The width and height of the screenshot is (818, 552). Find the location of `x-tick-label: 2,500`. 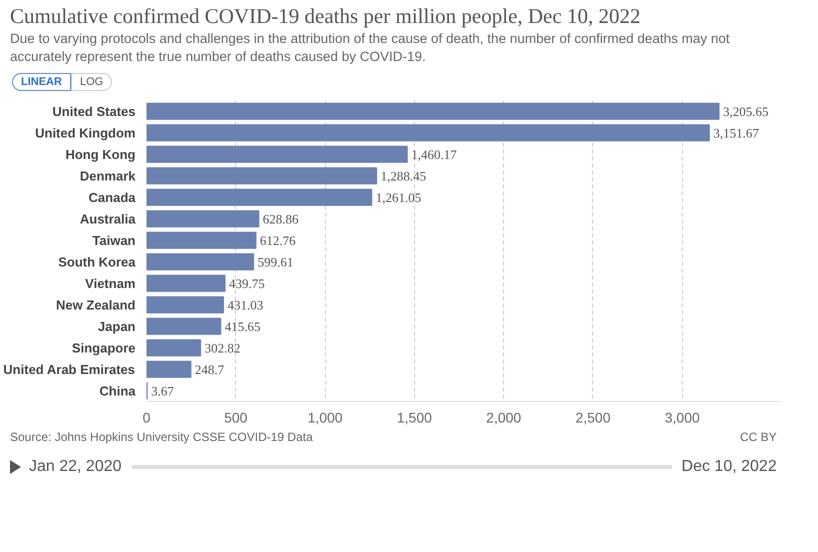

x-tick-label: 2,500 is located at coordinates (593, 417).